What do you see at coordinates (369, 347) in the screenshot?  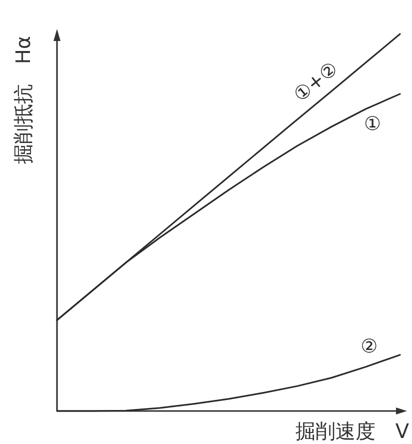 I see `series-label: ②` at bounding box center [369, 347].